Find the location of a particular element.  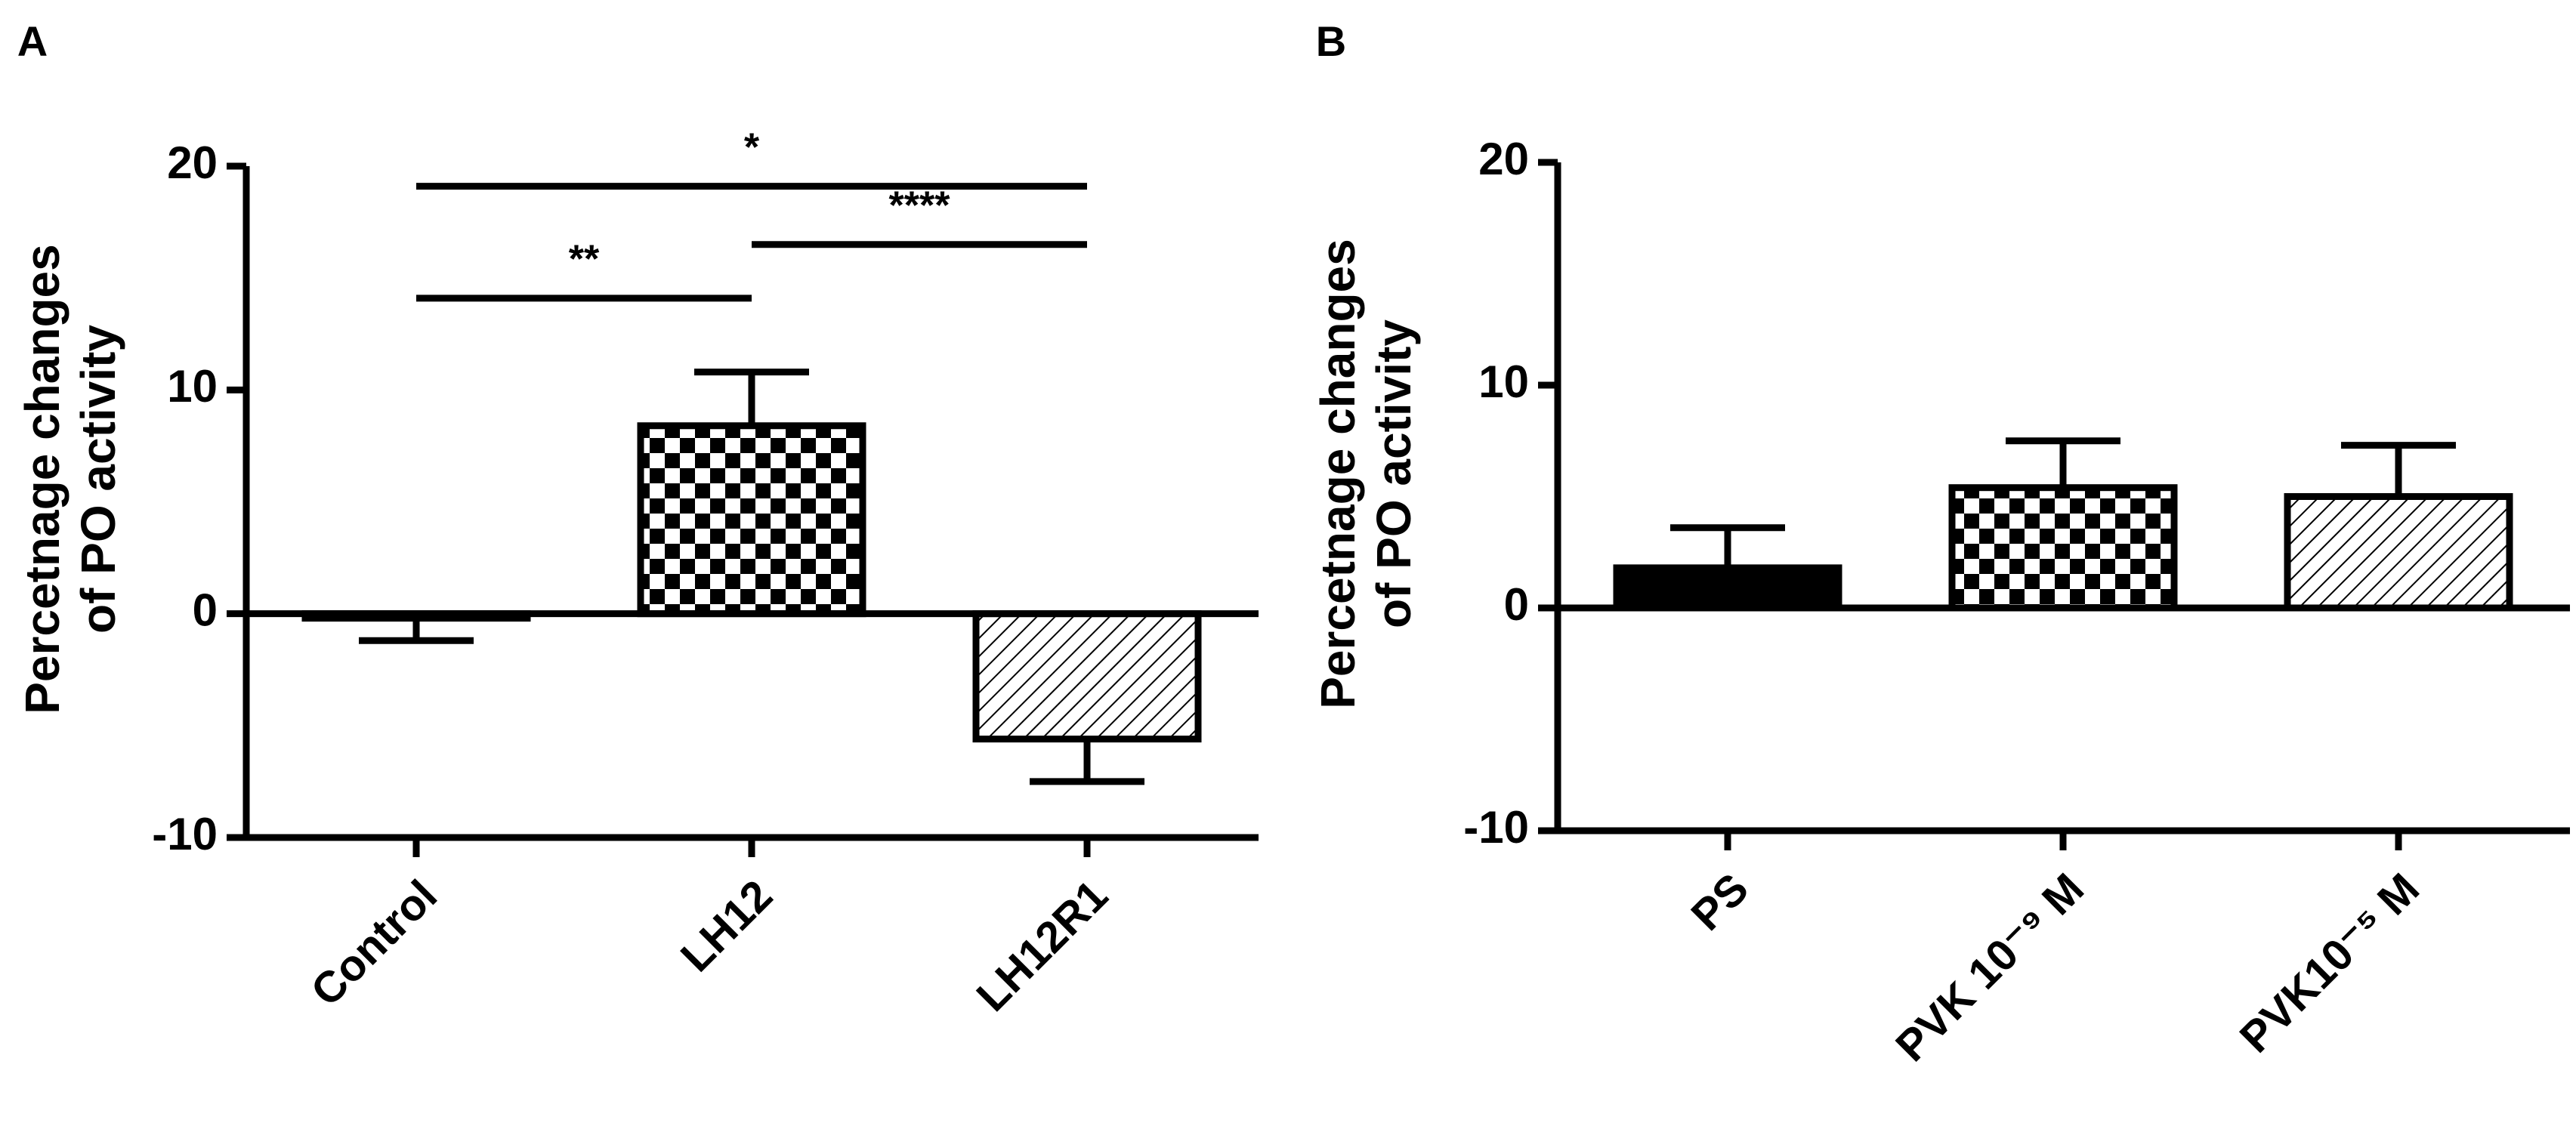

panel-label: A is located at coordinates (32, 41).